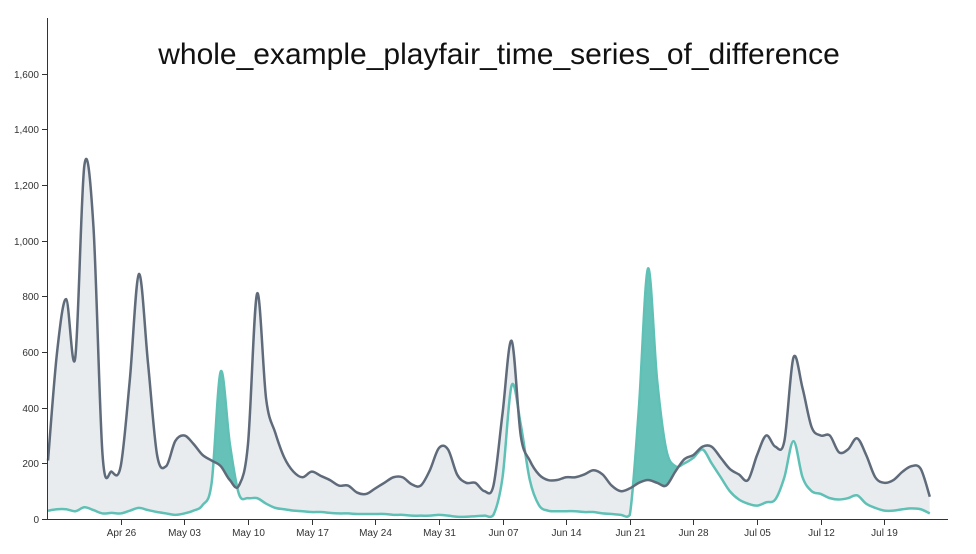 Image resolution: width=976 pixels, height=554 pixels. I want to click on x-tick-label: Jul 05, so click(757, 533).